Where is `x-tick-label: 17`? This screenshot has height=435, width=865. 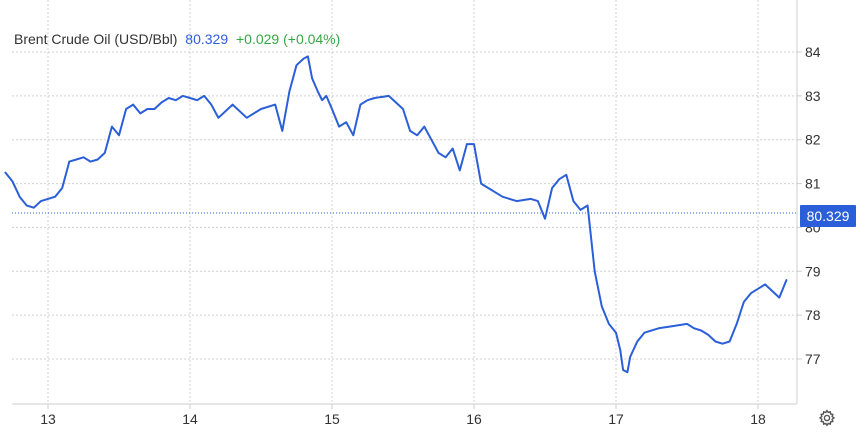 x-tick-label: 17 is located at coordinates (616, 419).